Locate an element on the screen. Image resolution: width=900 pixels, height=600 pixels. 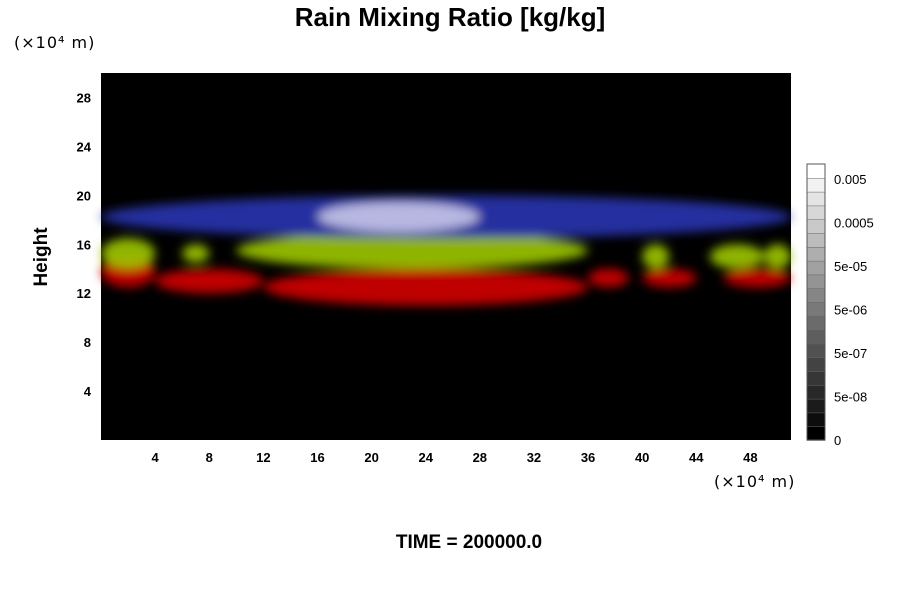
time-annotation: TIME = 200000.0 is located at coordinates (469, 542).